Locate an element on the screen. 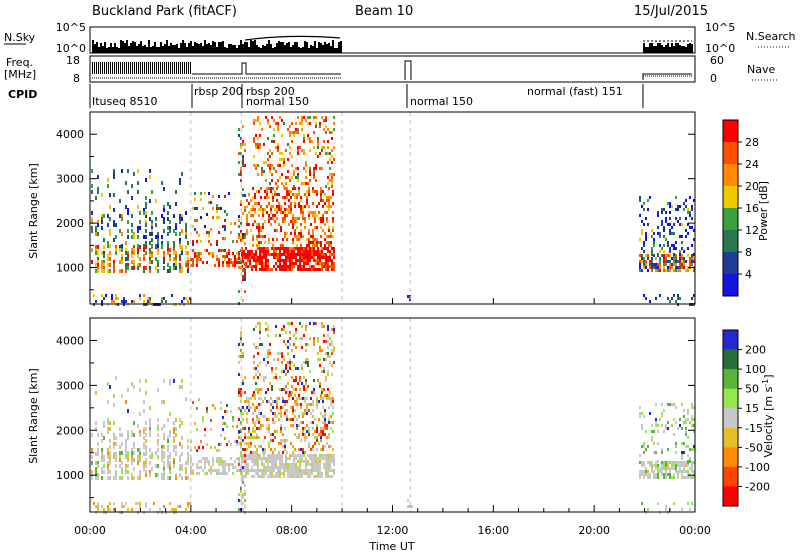 The image size is (800, 554). colorbar-swatch is located at coordinates (730, 263).